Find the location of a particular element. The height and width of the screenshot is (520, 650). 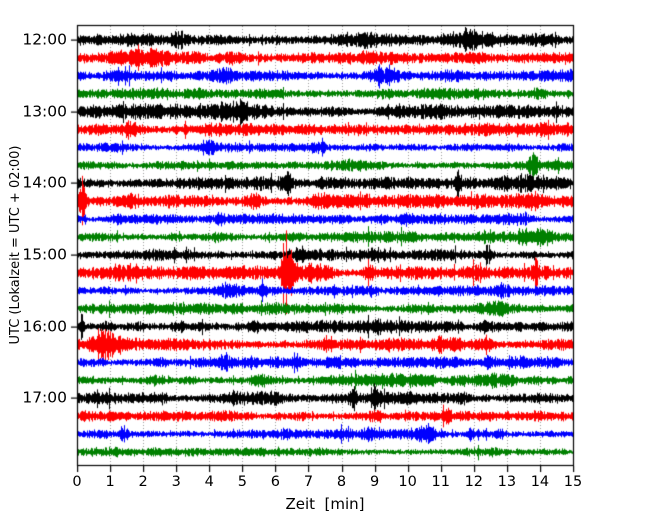

y-tick-label: 16:00 is located at coordinates (44, 325).